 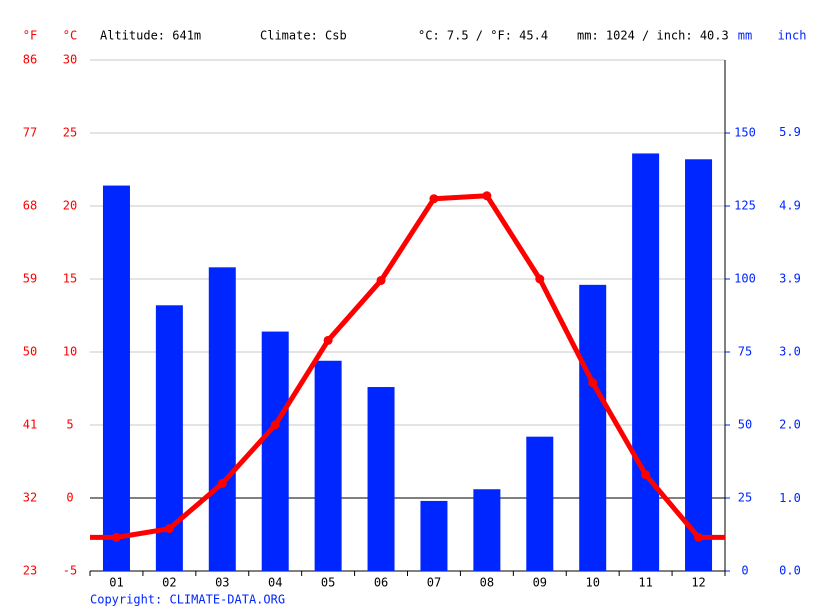 What do you see at coordinates (70, 60) in the screenshot?
I see `y-tick-label: 30` at bounding box center [70, 60].